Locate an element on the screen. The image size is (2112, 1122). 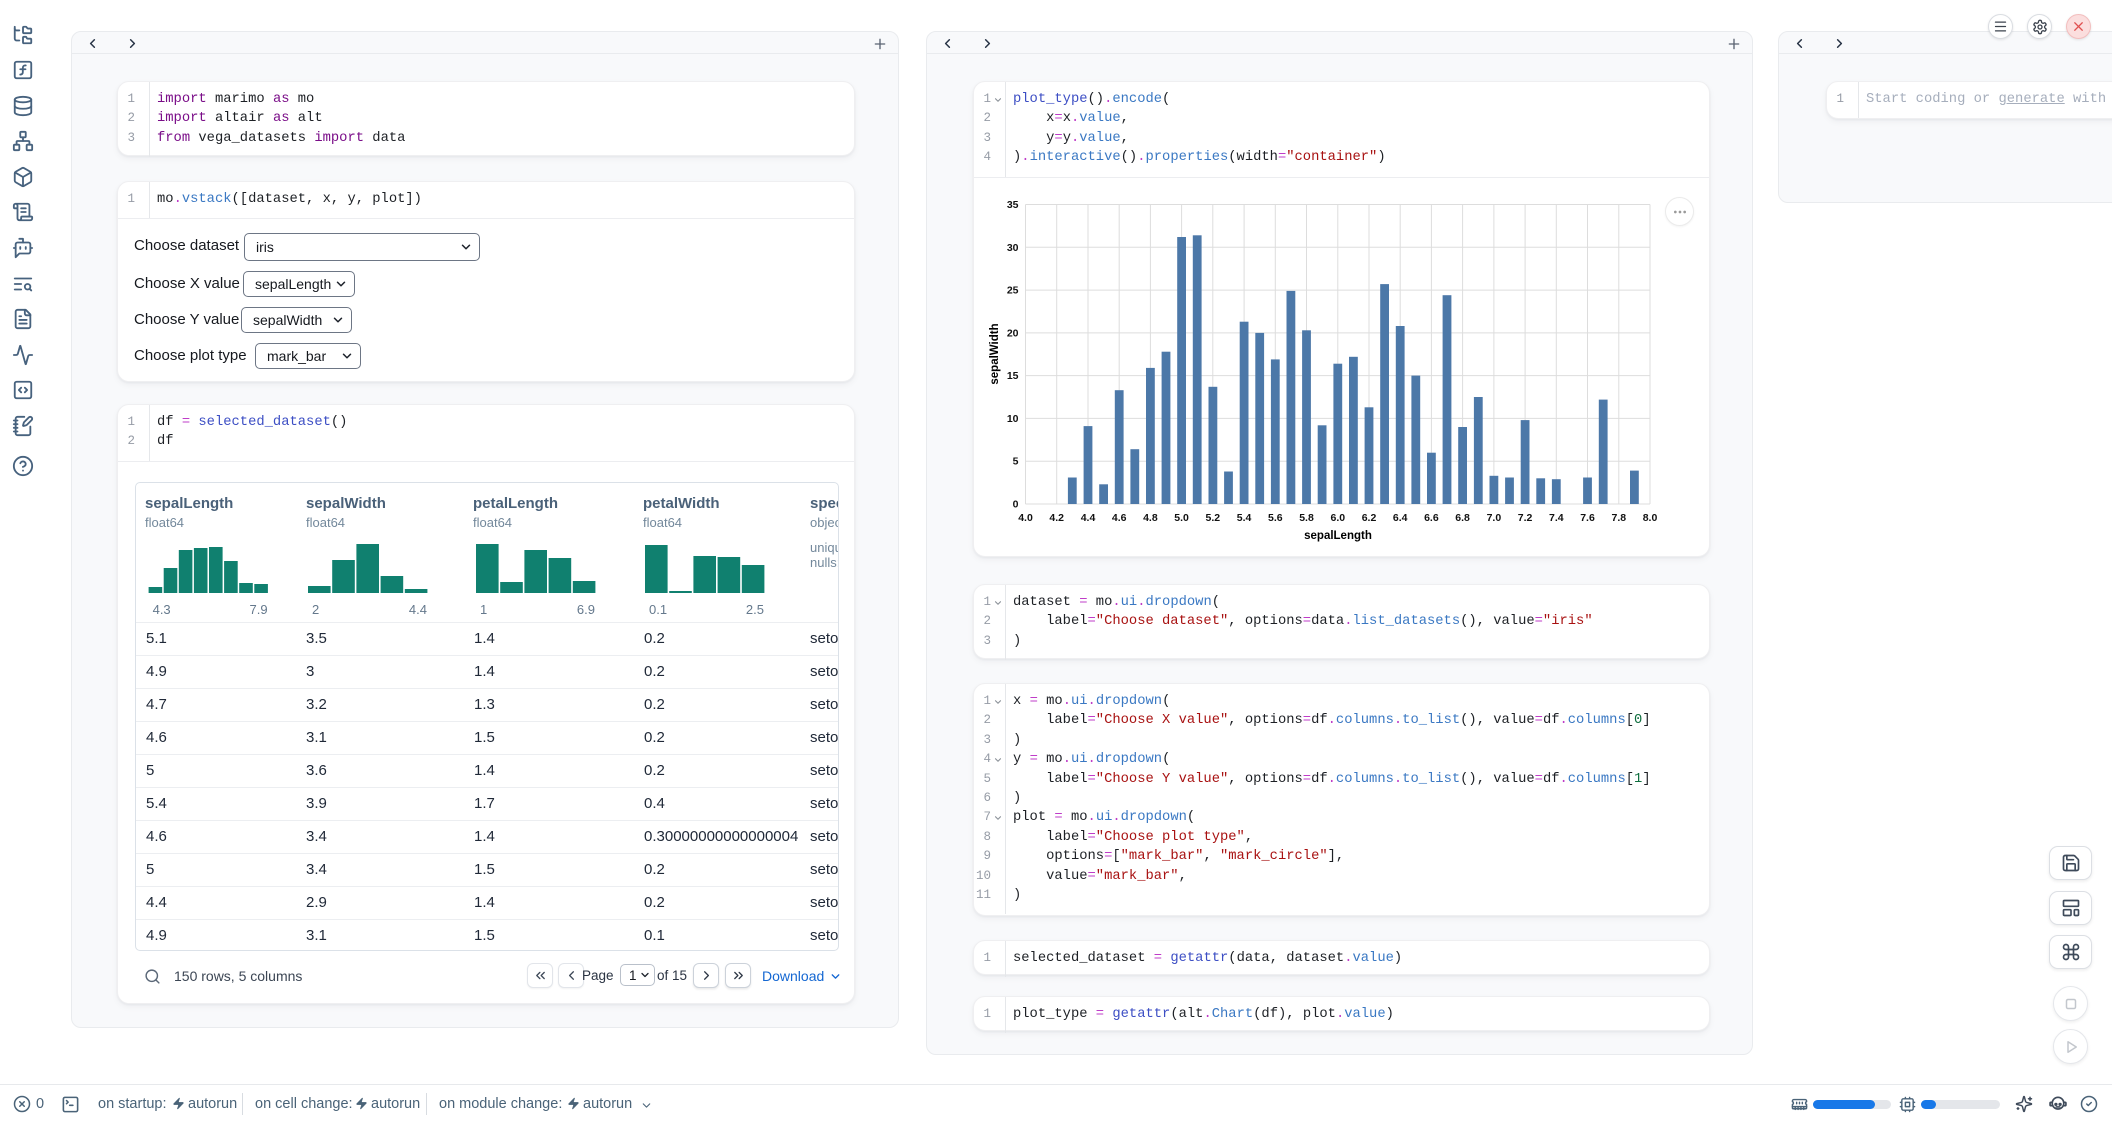
svg-text: 7.8 is located at coordinates (1618, 518).